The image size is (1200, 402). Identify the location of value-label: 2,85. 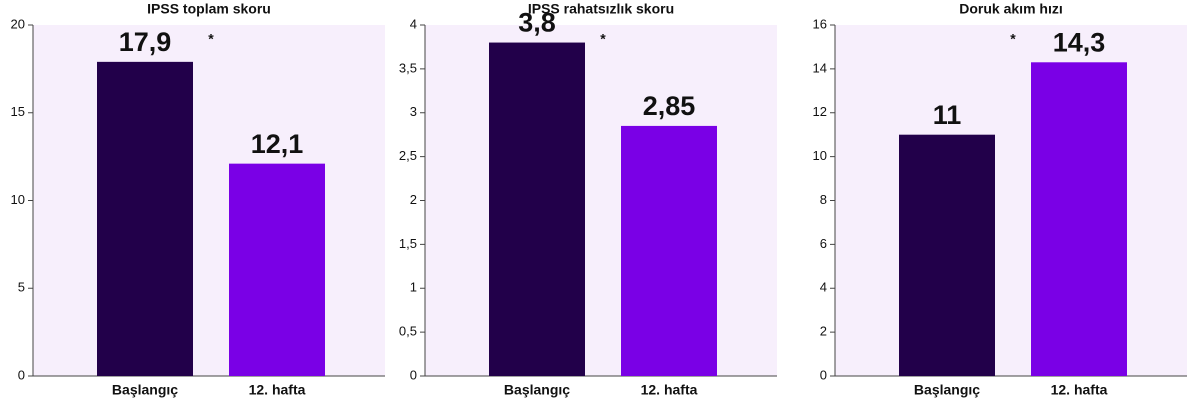
(669, 106).